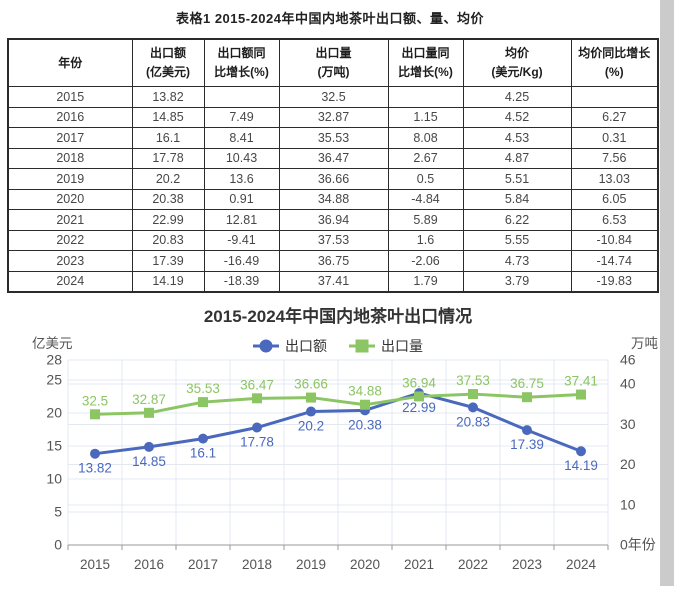 The width and height of the screenshot is (674, 591). I want to click on table-cell: 0.91, so click(241, 199).